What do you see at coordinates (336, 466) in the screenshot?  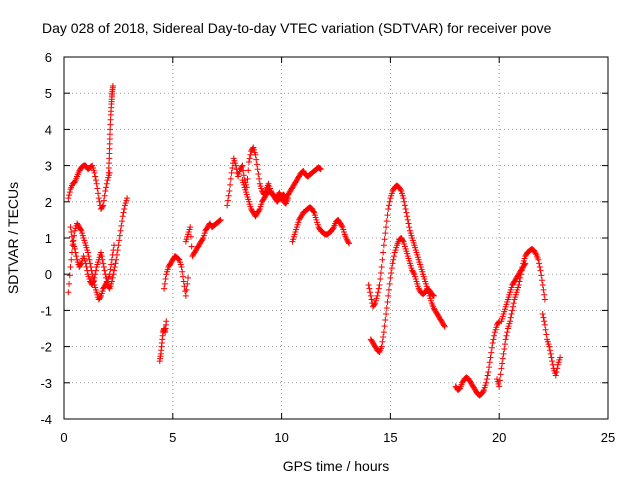 I see `x-axis-label: GPS time / hours` at bounding box center [336, 466].